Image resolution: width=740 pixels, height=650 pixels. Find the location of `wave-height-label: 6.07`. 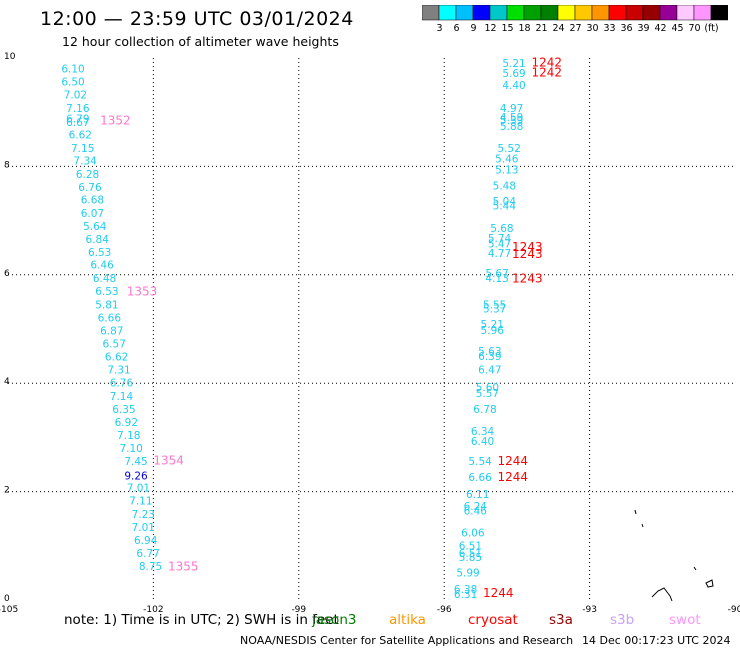

wave-height-label: 6.07 is located at coordinates (92, 214).